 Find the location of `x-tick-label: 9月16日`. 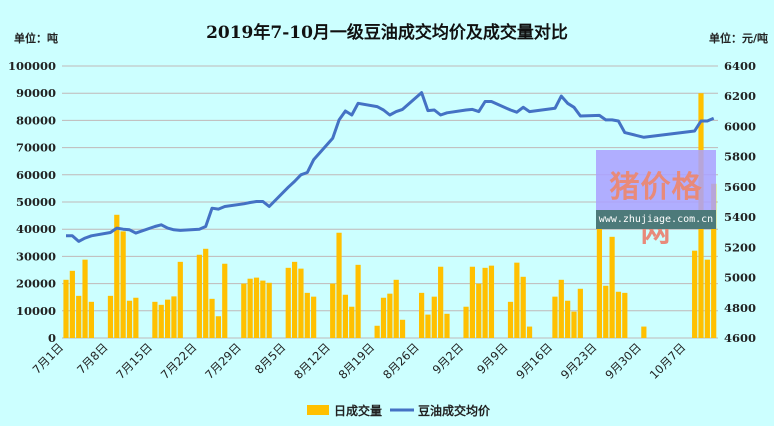

x-tick-label: 9月16日 is located at coordinates (534, 361).